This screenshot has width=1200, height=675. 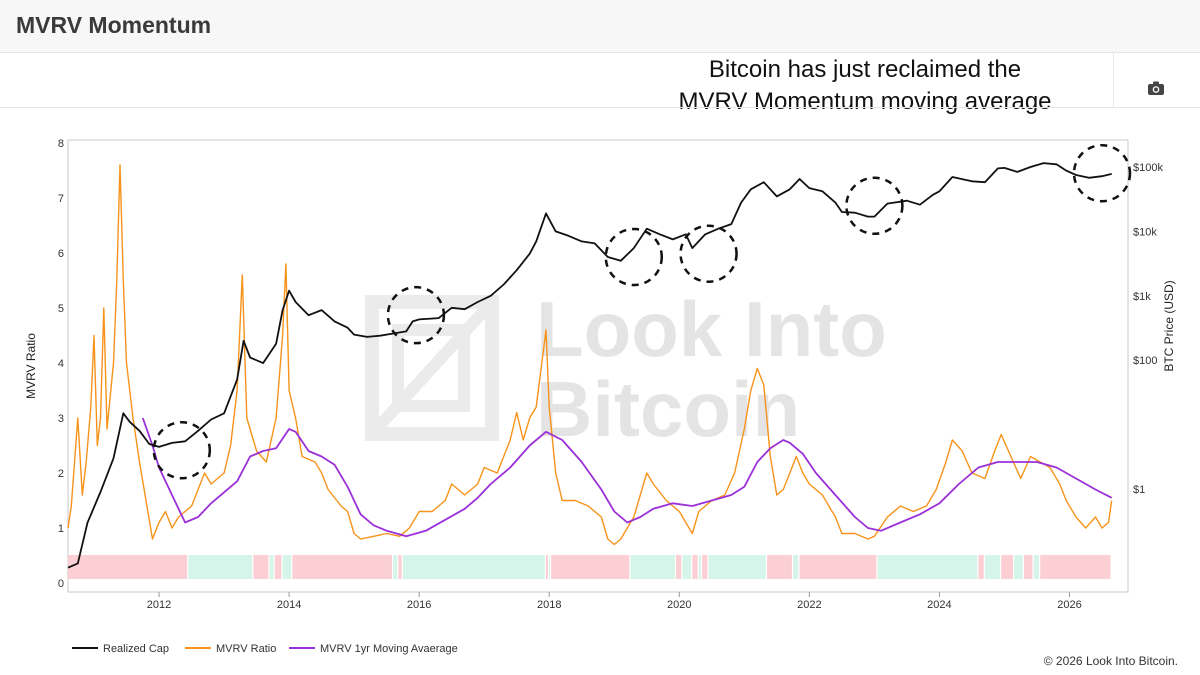 I want to click on y-right-tick-label: $100k, so click(x=1148, y=168).